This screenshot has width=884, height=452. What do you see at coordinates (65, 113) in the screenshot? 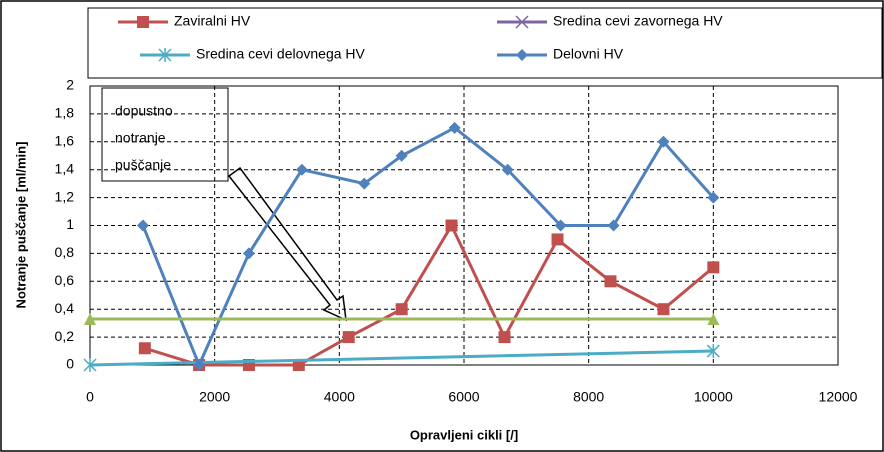
I see `y-tick-label: 1,8` at bounding box center [65, 113].